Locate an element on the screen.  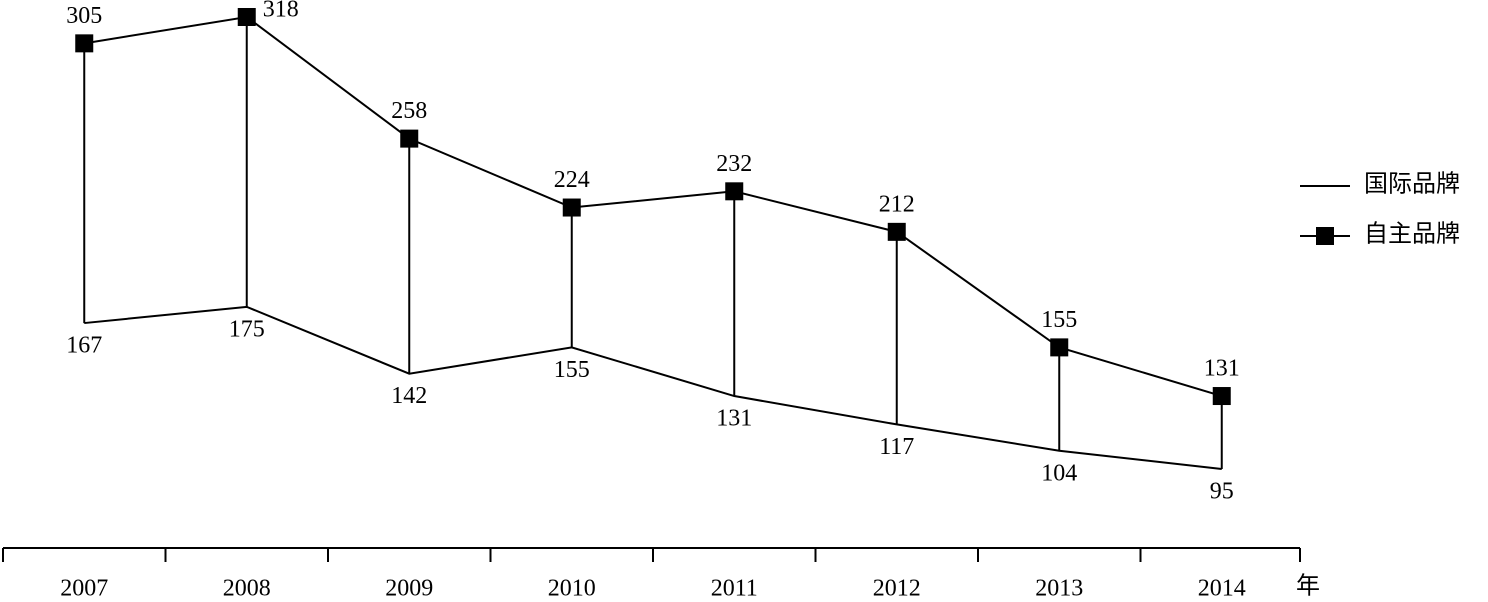
data-label: 175 is located at coordinates (247, 329).